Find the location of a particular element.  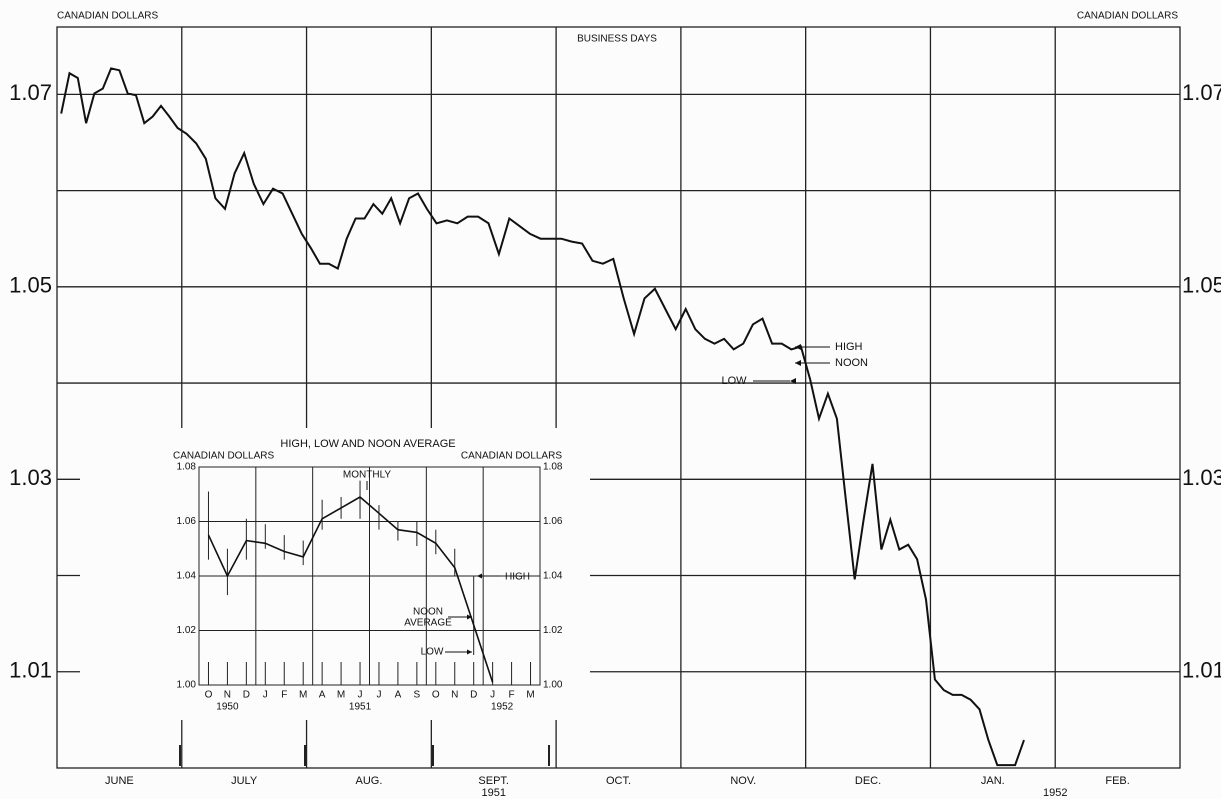

x-tick-label: AUG. is located at coordinates (368, 781).